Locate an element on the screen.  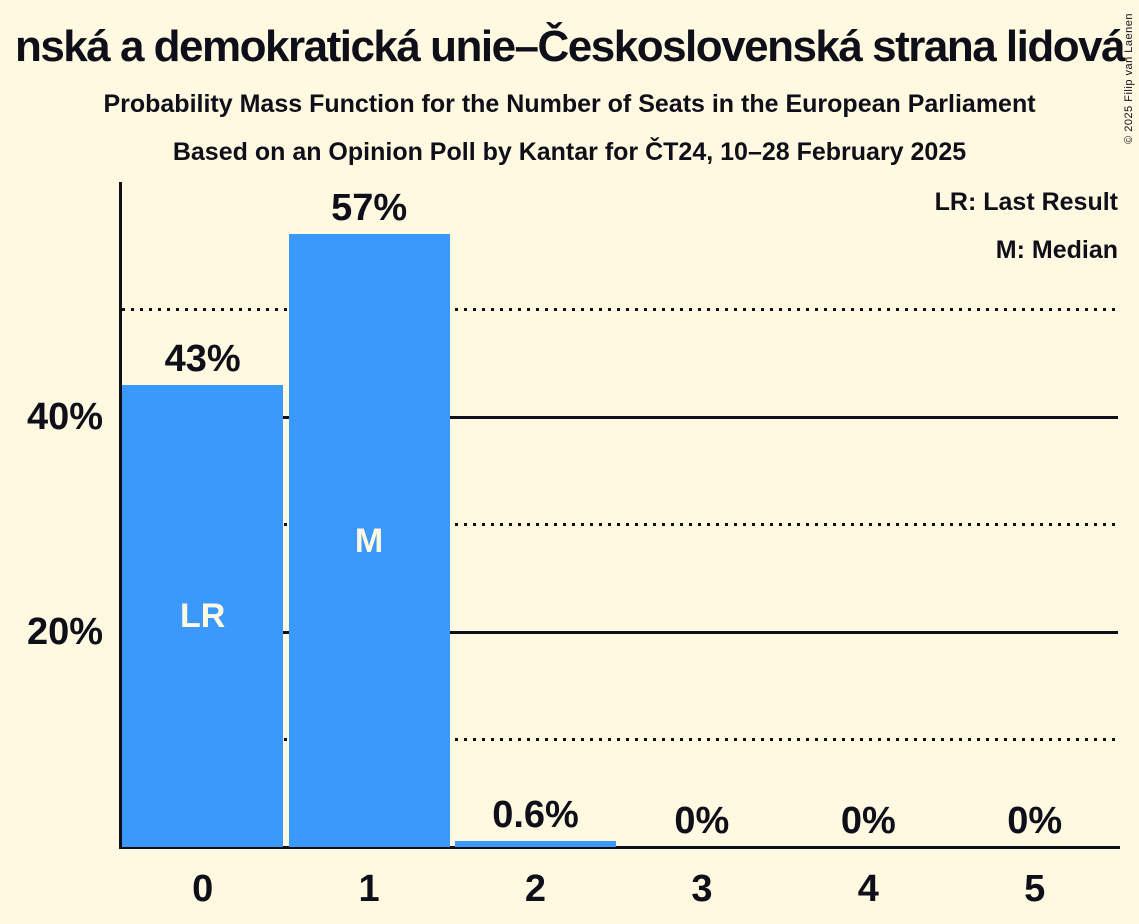
y-axis is located at coordinates (120, 515).